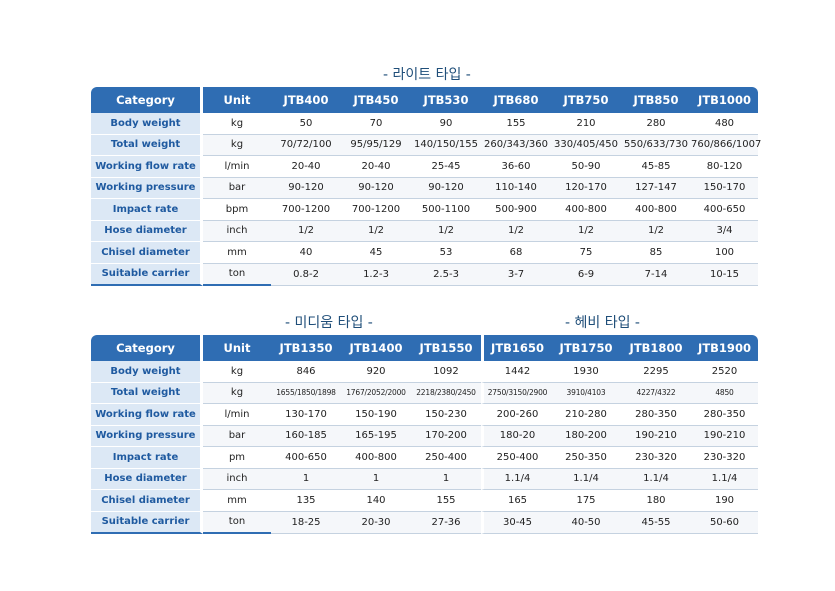 Image resolution: width=835 pixels, height=591 pixels. What do you see at coordinates (586, 100) in the screenshot?
I see `header-model: JTB750` at bounding box center [586, 100].